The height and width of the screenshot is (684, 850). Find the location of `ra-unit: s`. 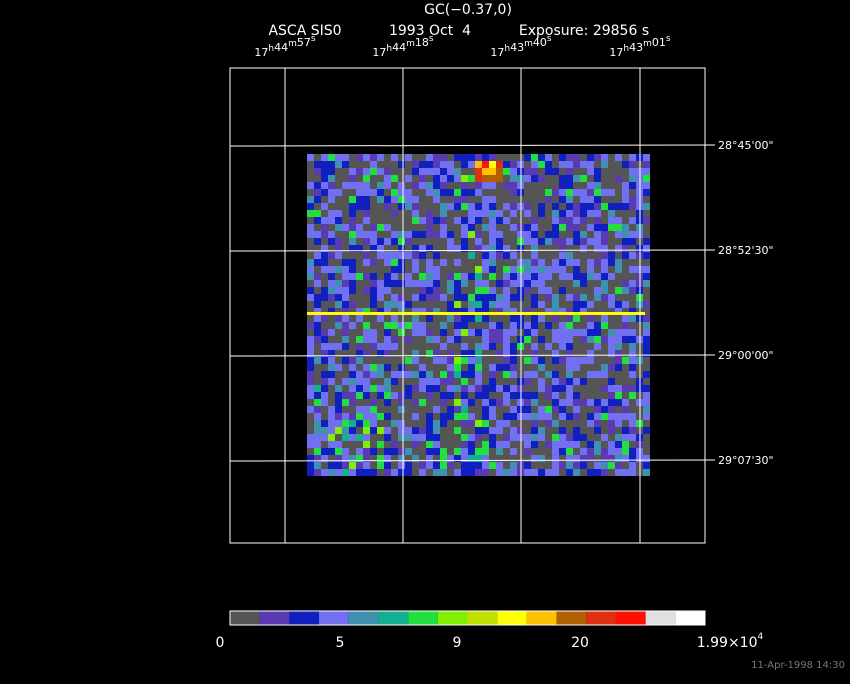

ra-unit: s is located at coordinates (668, 39).